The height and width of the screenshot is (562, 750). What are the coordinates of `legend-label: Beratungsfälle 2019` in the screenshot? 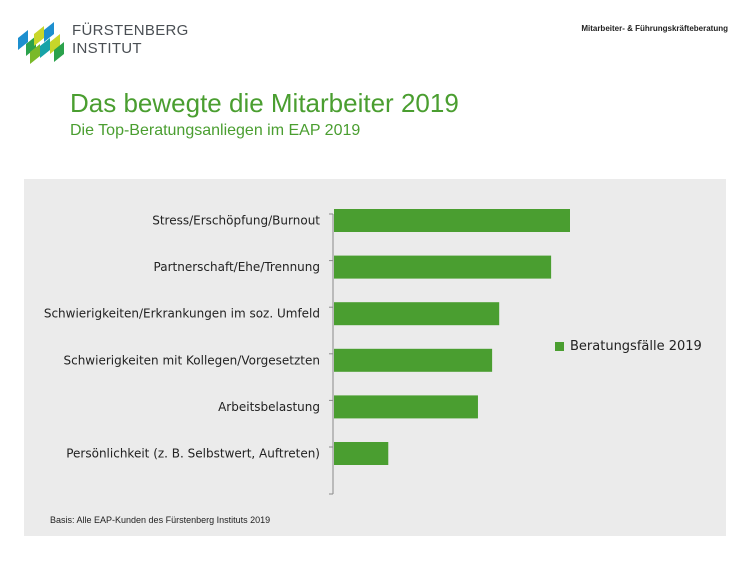 It's located at (636, 346).